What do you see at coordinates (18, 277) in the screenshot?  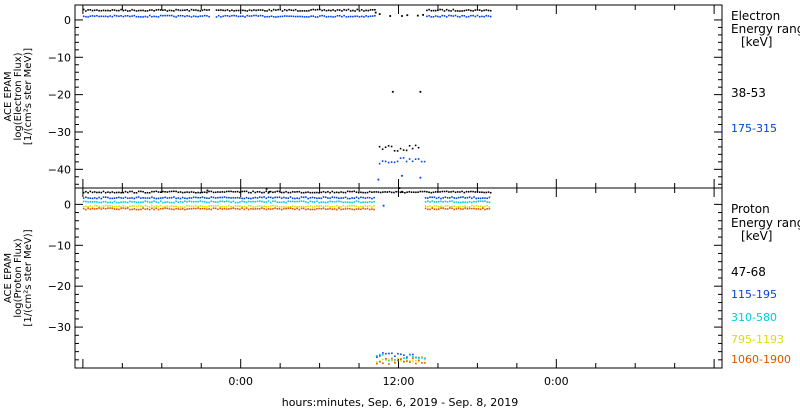 I see `y-axis-label: log(Proton Flux)` at bounding box center [18, 277].